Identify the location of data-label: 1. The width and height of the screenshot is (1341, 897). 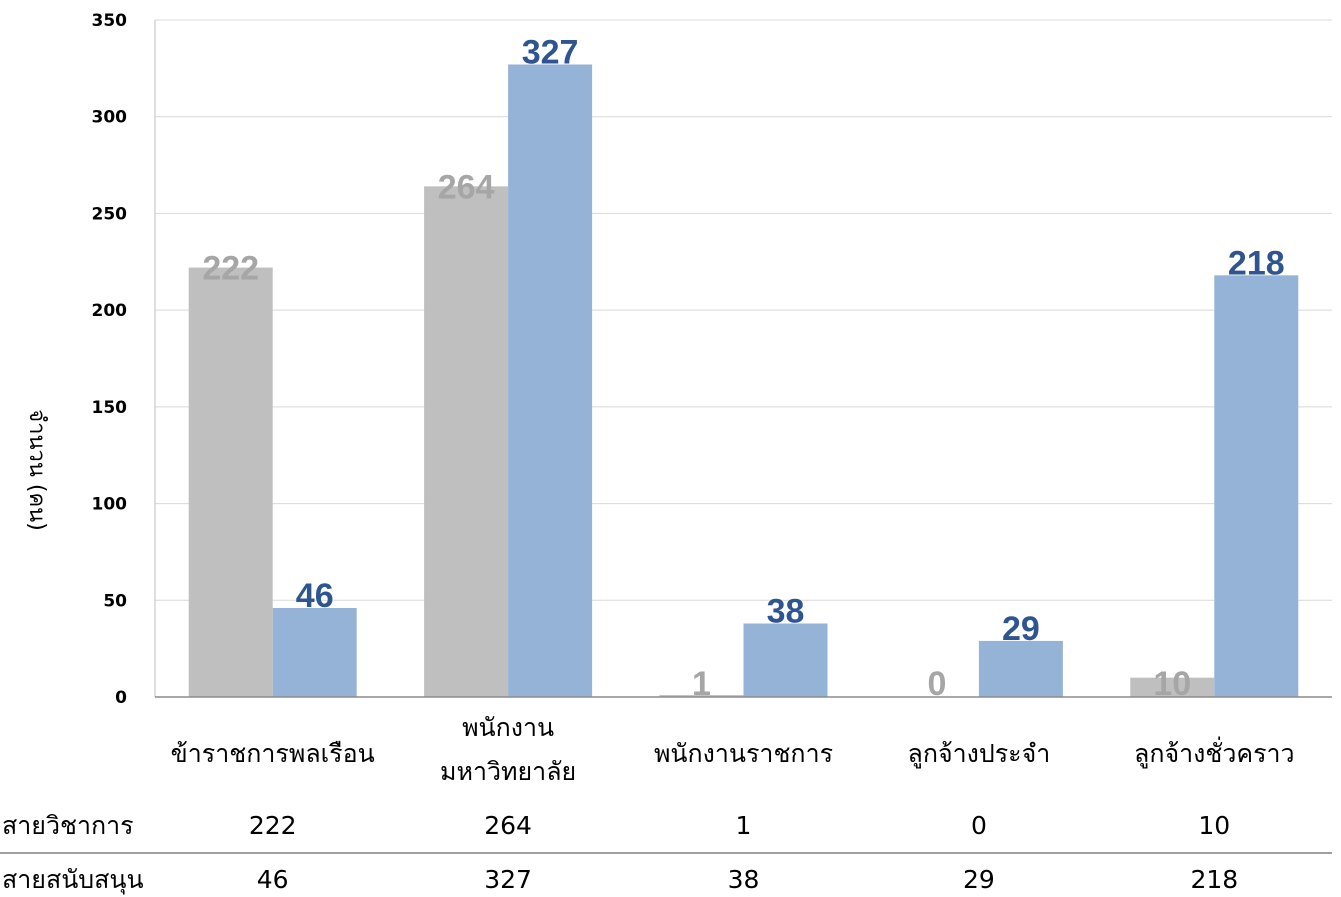
(701, 684).